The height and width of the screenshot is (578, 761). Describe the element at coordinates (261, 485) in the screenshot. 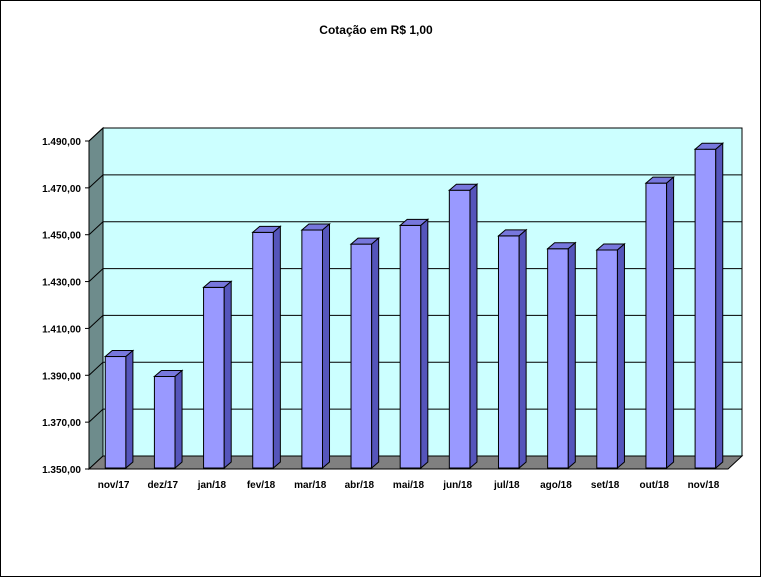

I see `x-tick-label: fev/18` at that location.